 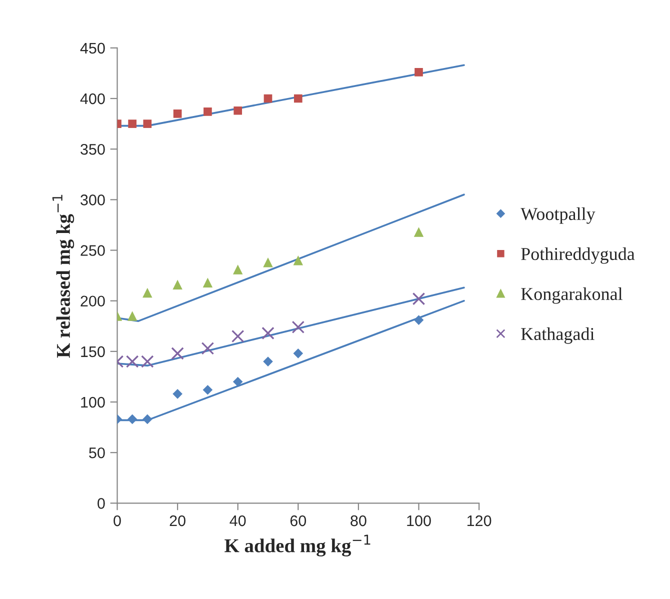 I want to click on x-tick-label: 60, so click(x=298, y=520).